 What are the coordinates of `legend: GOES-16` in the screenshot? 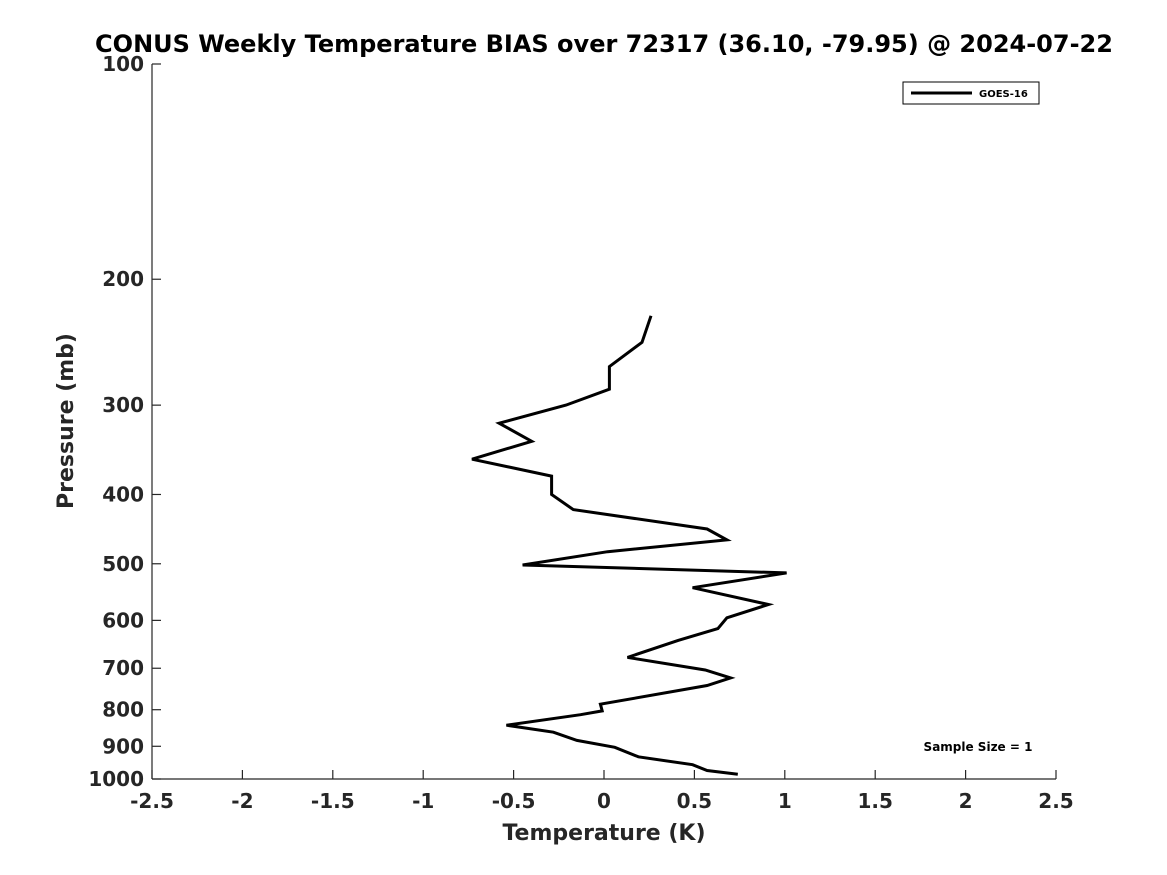 It's located at (971, 93).